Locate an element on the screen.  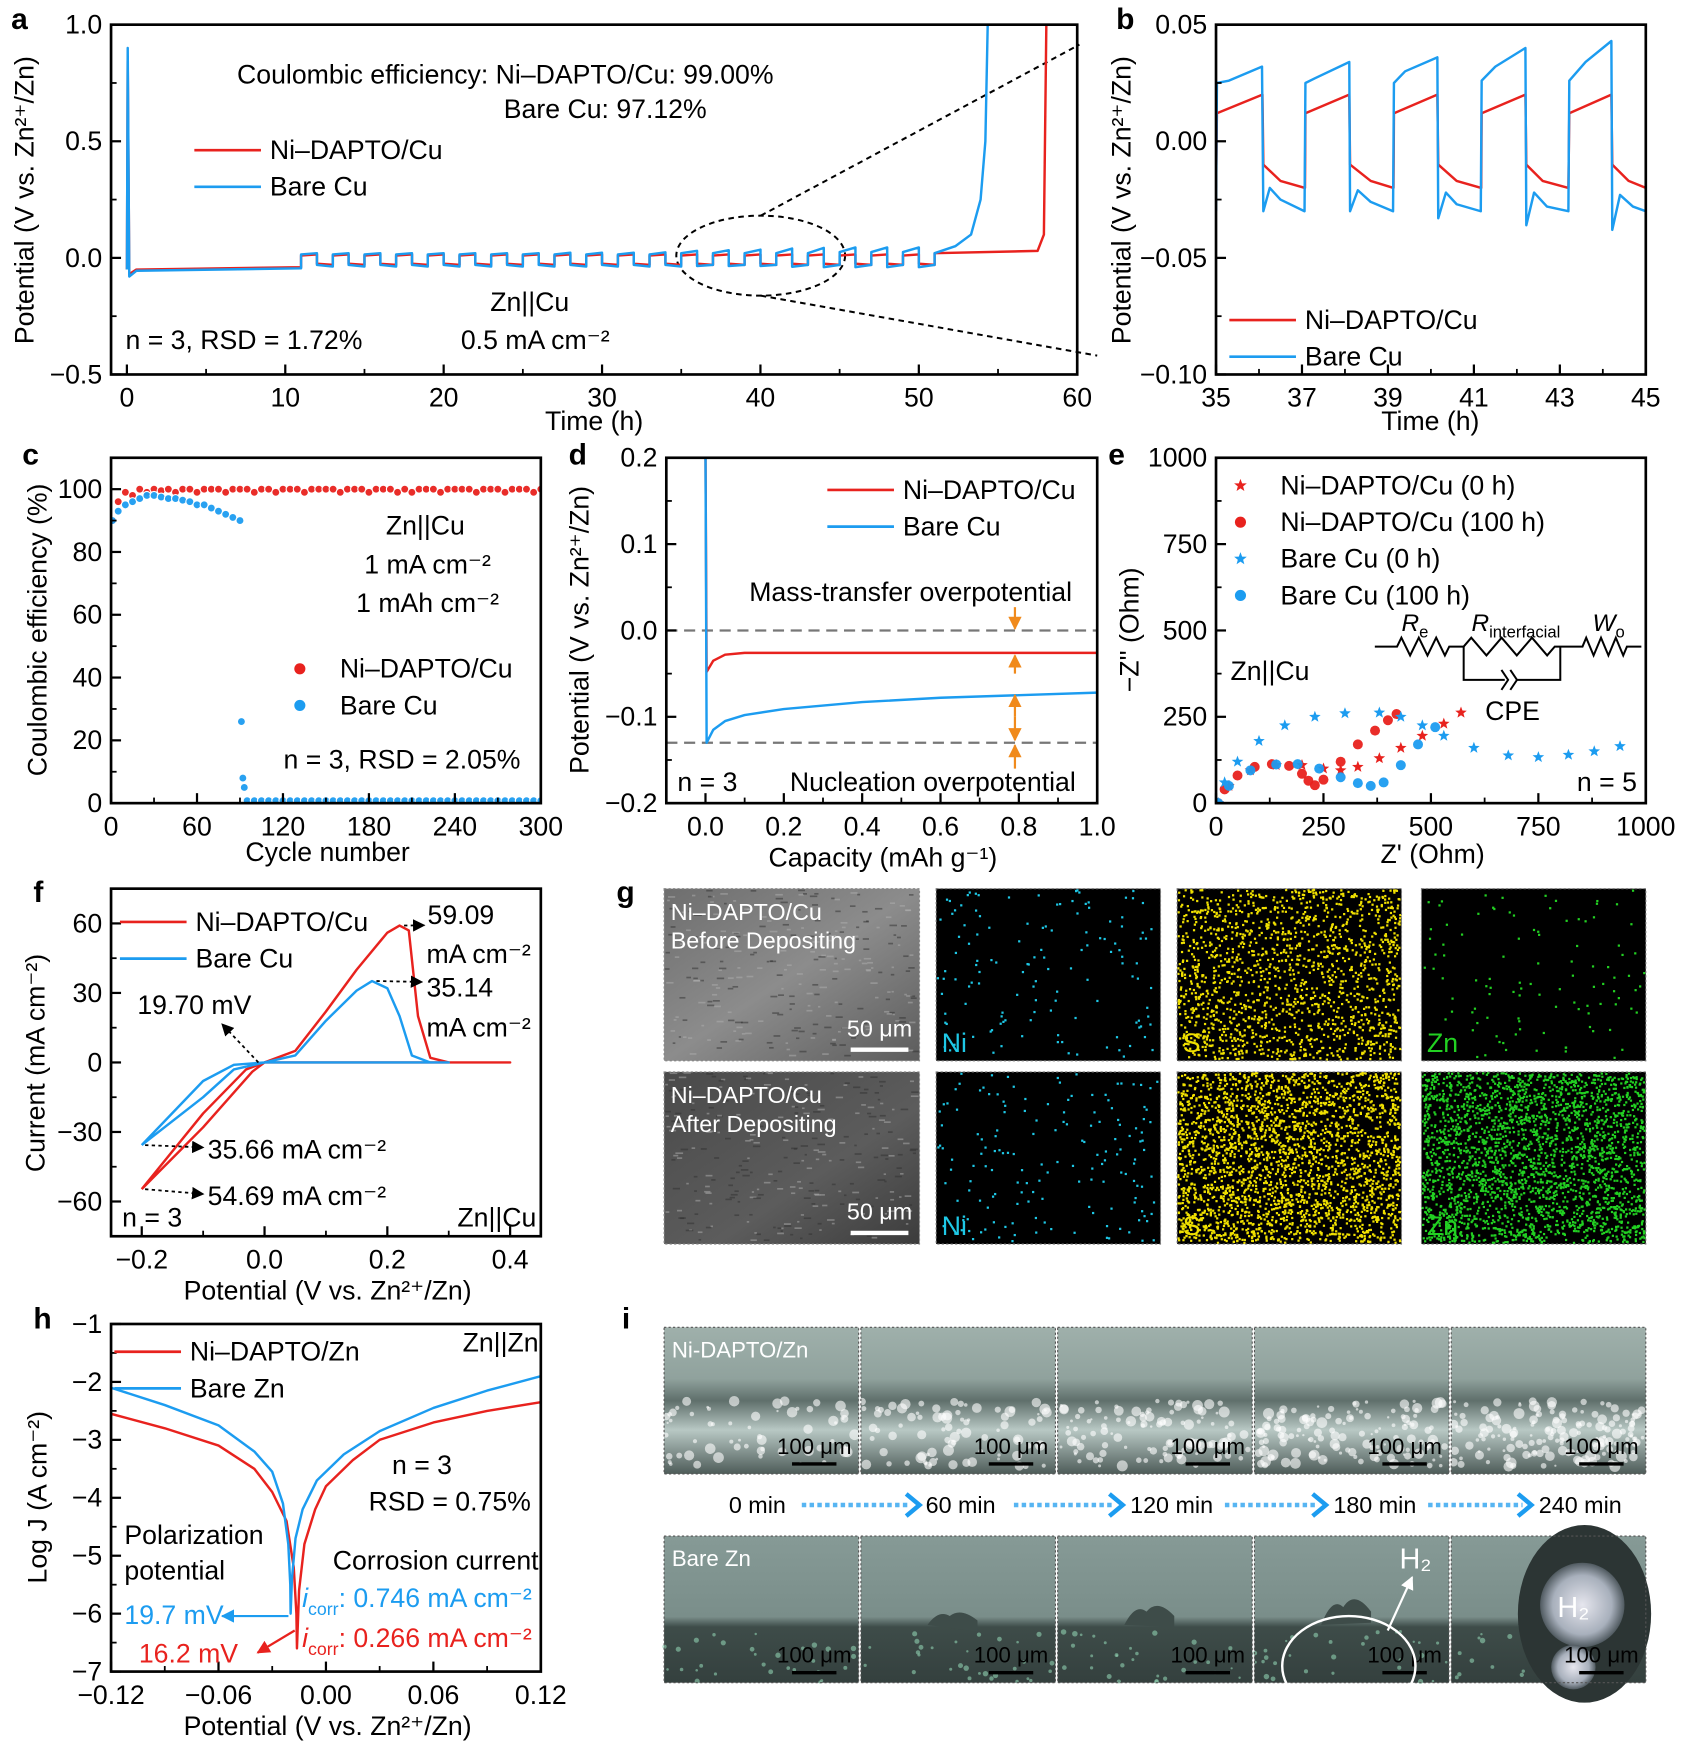
panel-letter-a: a is located at coordinates (19, 19).